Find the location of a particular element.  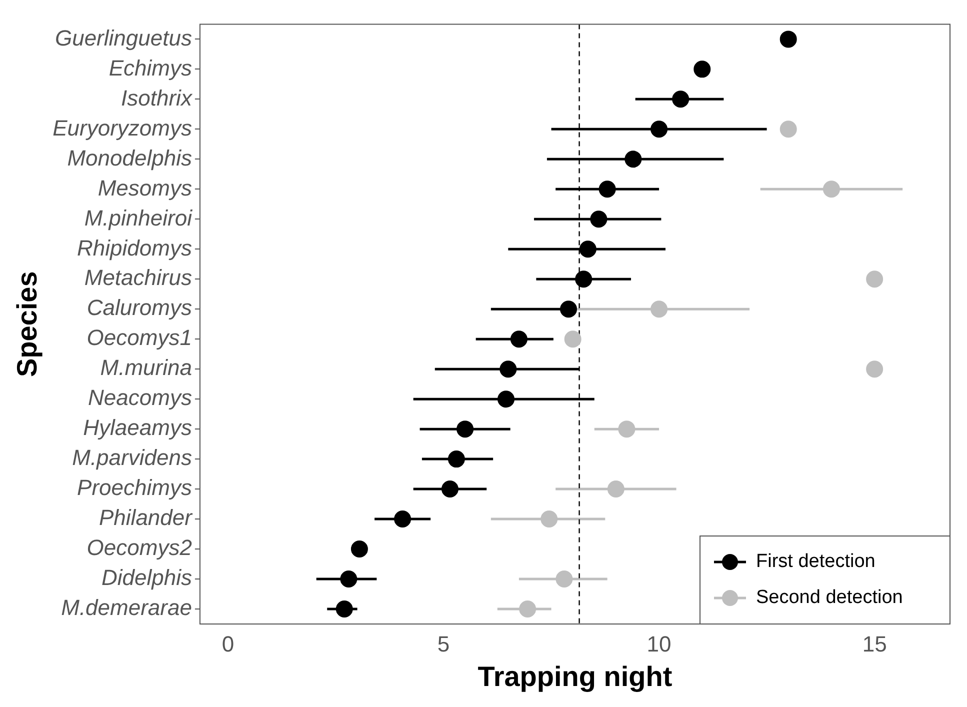

y-tick-label: Oecomys1 is located at coordinates (139, 337).